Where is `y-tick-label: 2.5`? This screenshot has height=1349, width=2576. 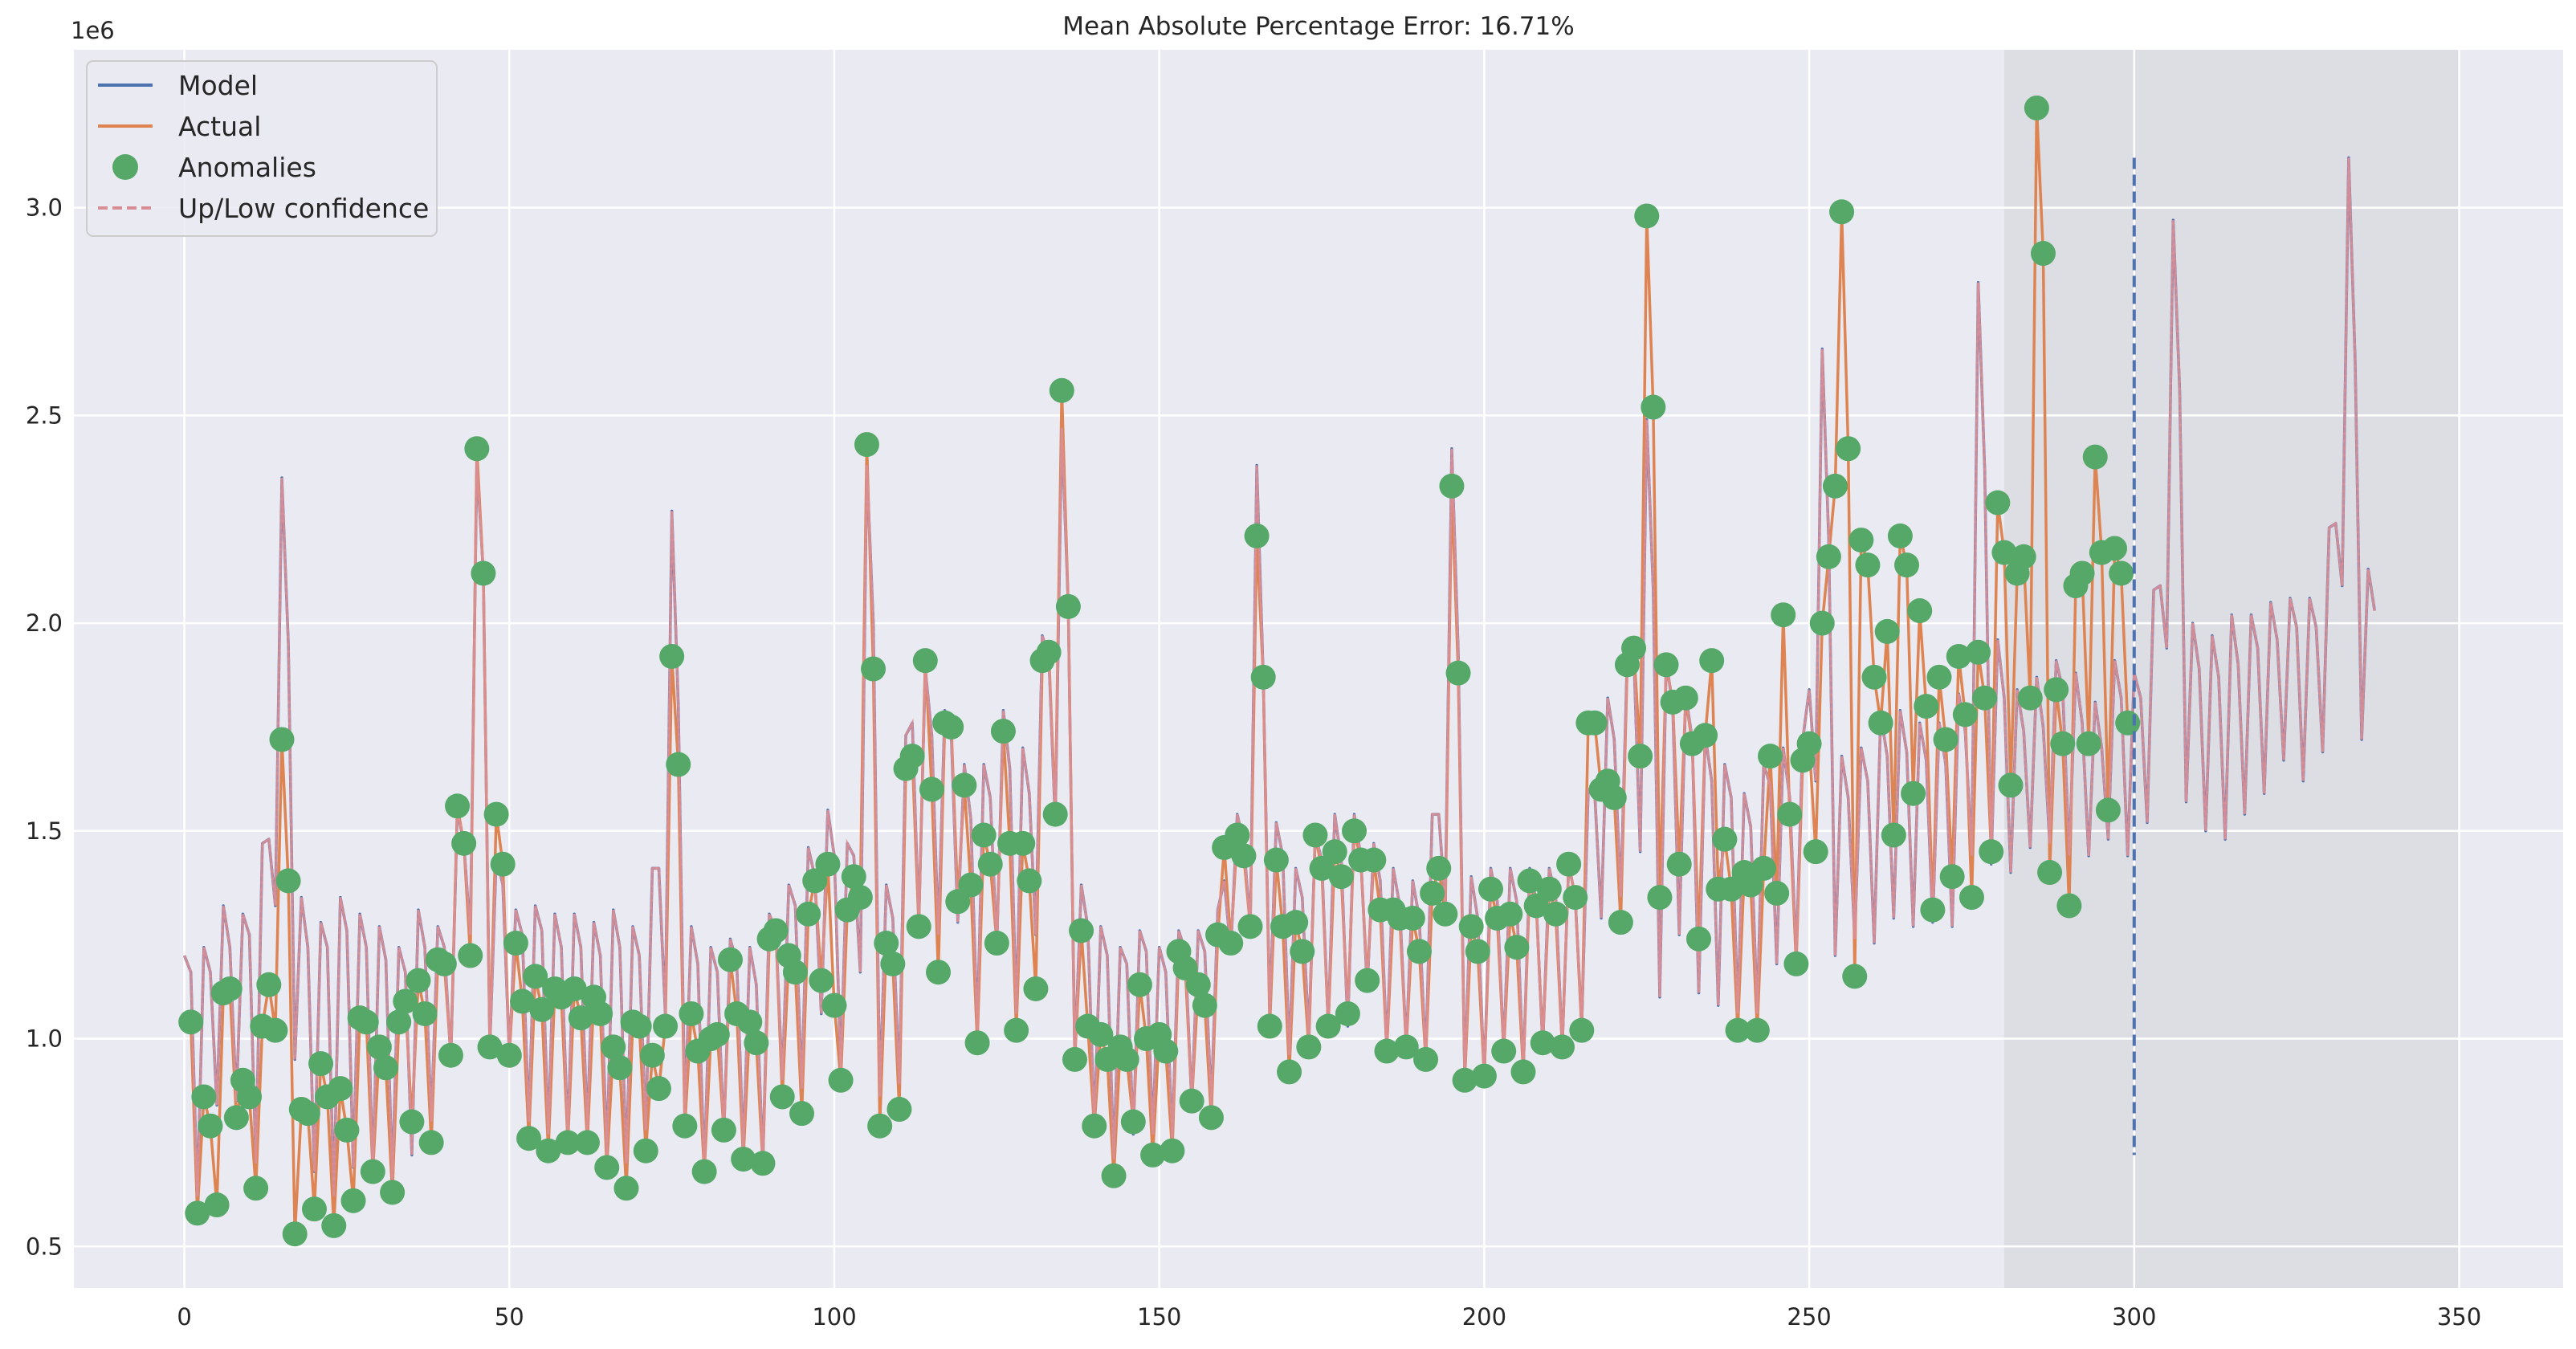 y-tick-label: 2.5 is located at coordinates (44, 415).